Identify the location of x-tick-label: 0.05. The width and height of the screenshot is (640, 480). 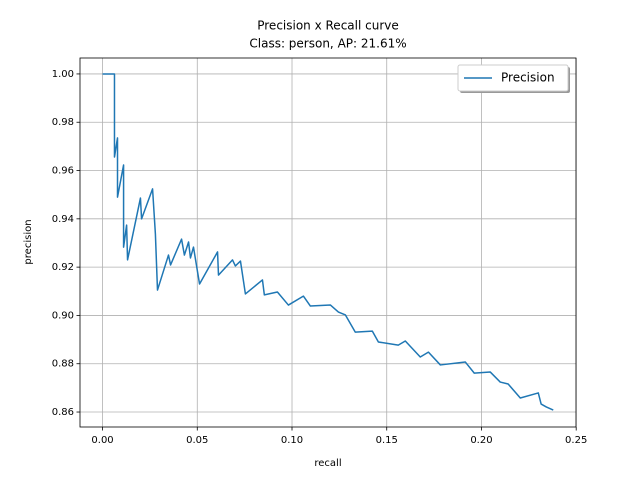
(197, 440).